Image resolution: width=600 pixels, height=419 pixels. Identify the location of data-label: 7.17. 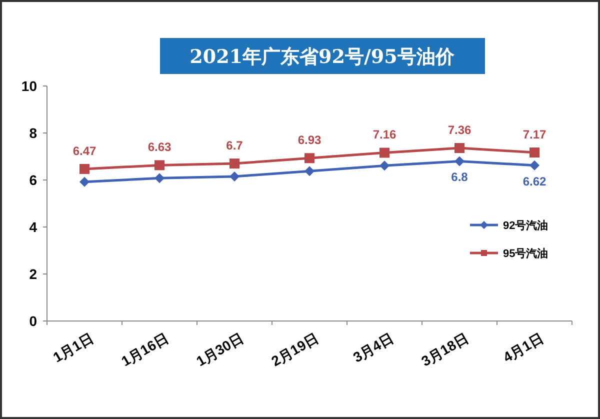
(534, 135).